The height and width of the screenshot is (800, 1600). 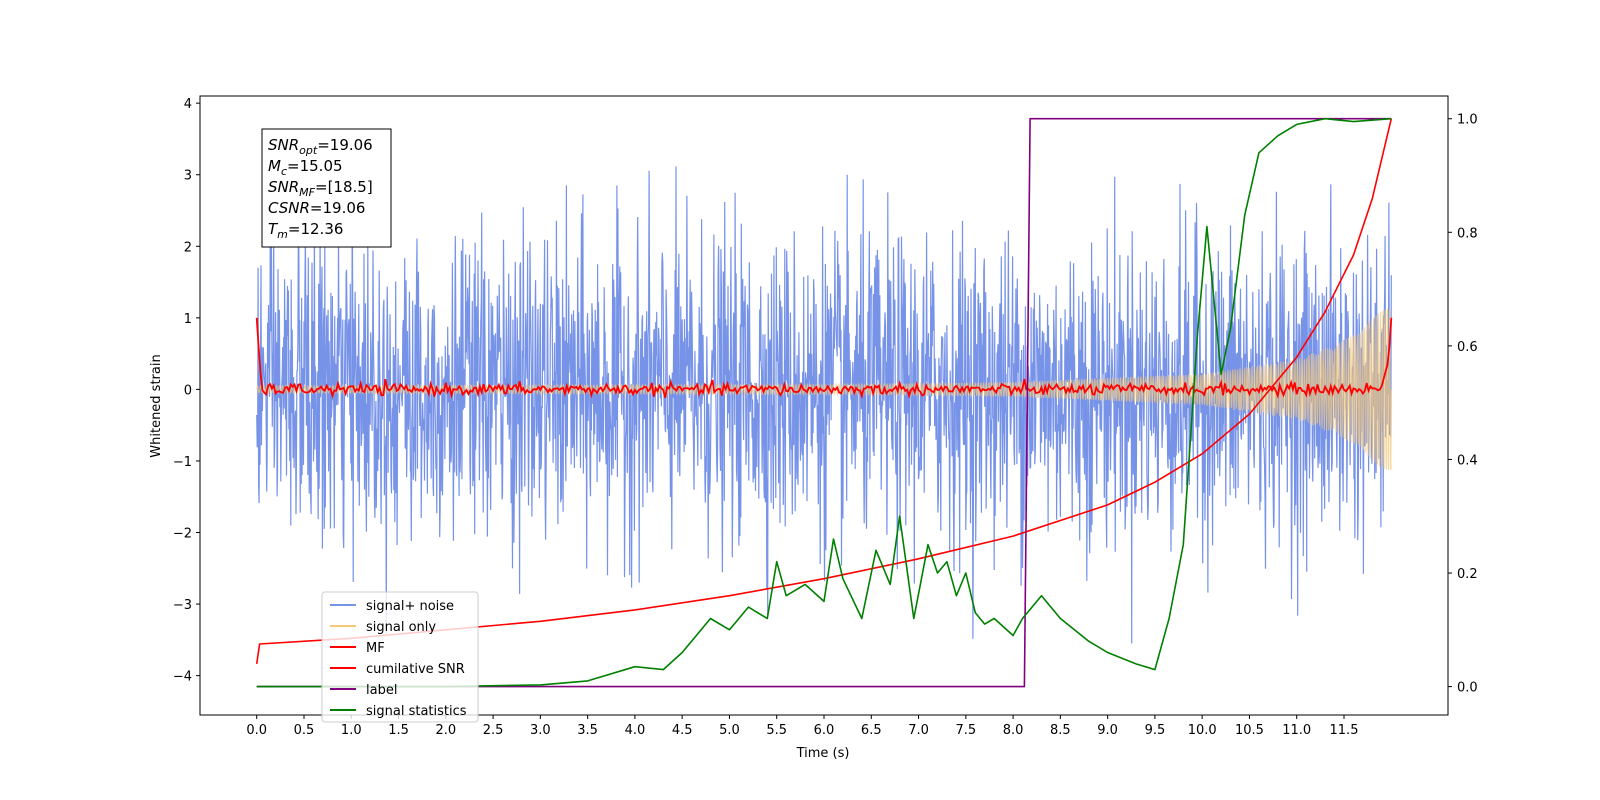 What do you see at coordinates (871, 730) in the screenshot?
I see `x-tick-label: 6.5` at bounding box center [871, 730].